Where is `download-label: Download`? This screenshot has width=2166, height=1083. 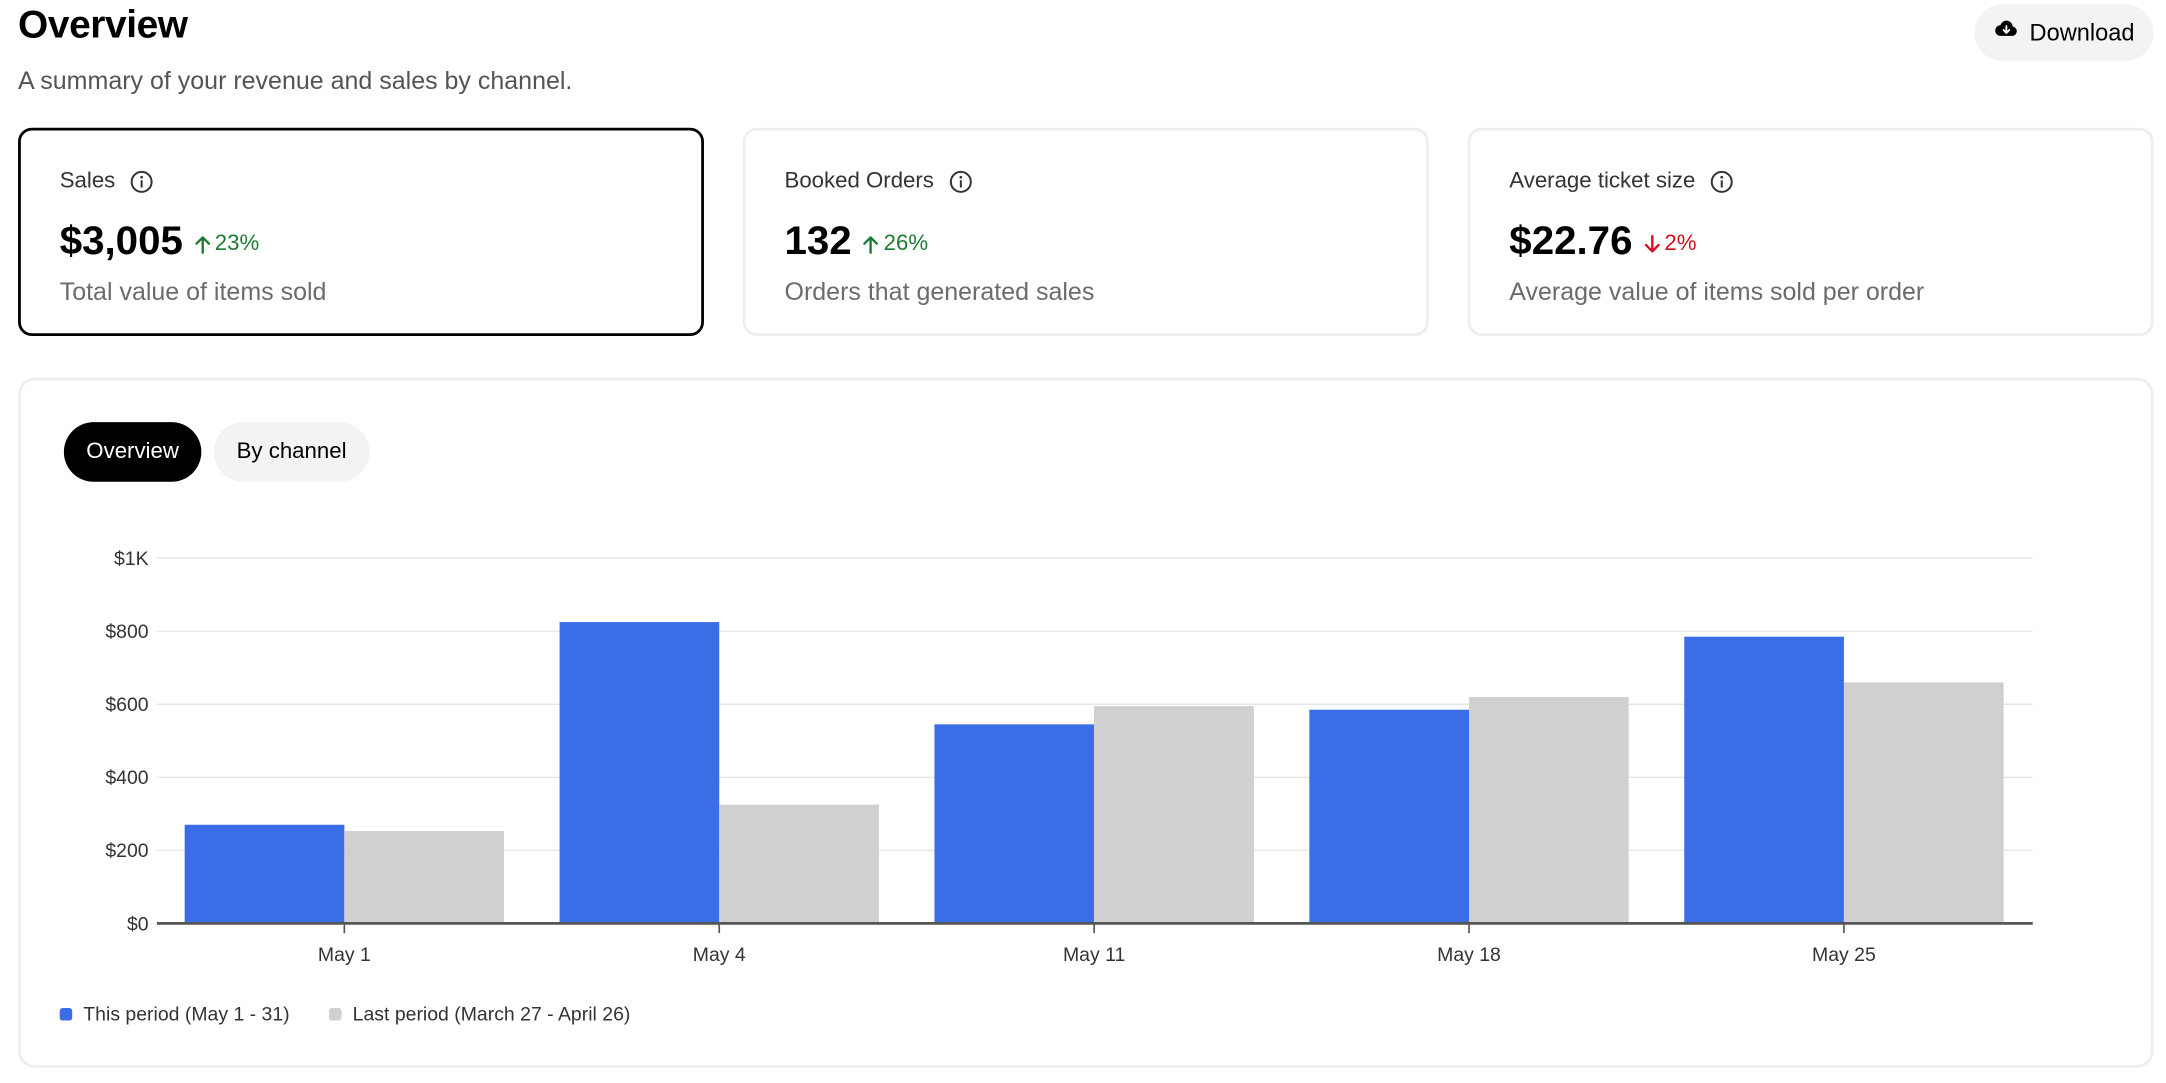 download-label: Download is located at coordinates (2082, 32).